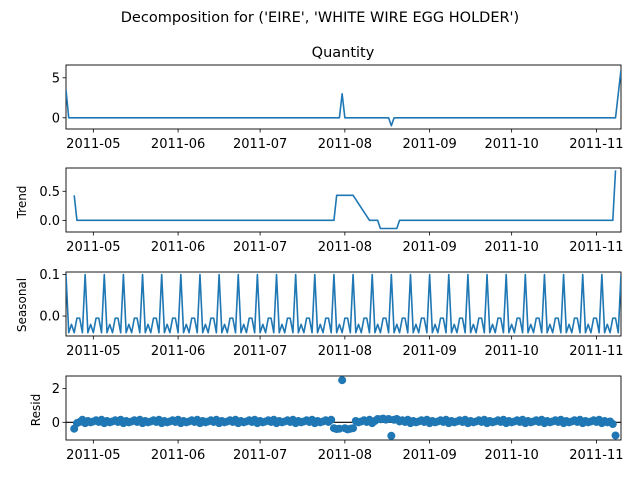 The width and height of the screenshot is (640, 480). Describe the element at coordinates (178, 351) in the screenshot. I see `seasonal-xtick-label: 2011-06` at that location.